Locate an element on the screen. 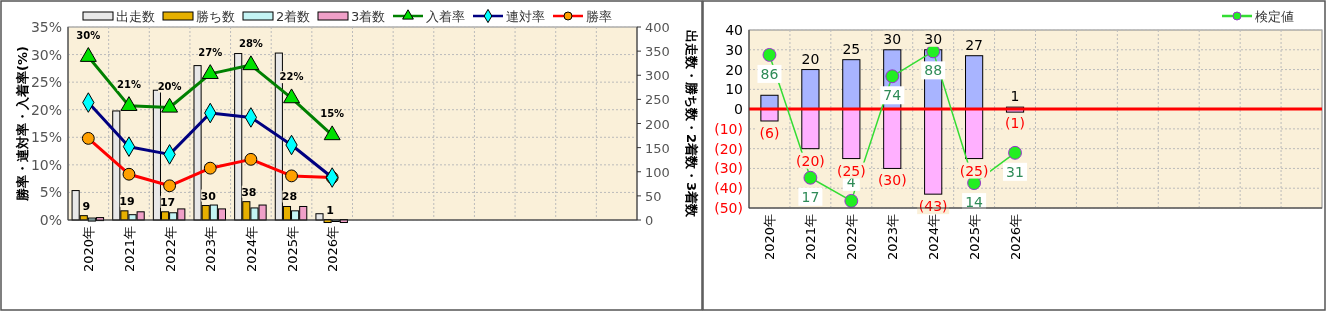 This screenshot has height=311, width=1327. y-tick-label: 40 is located at coordinates (734, 30).